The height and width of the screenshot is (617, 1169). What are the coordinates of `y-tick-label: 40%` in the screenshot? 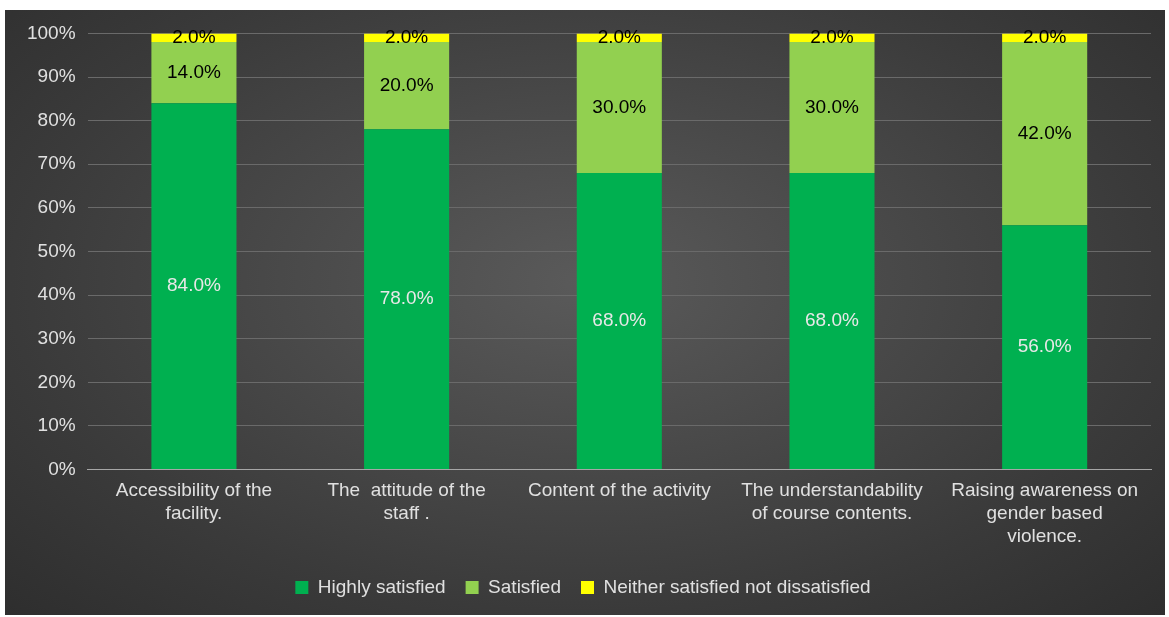 It's located at (56, 294).